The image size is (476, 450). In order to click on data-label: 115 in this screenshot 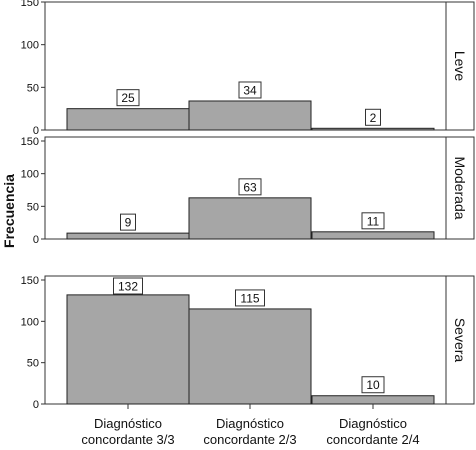, I will do `click(249, 298)`.